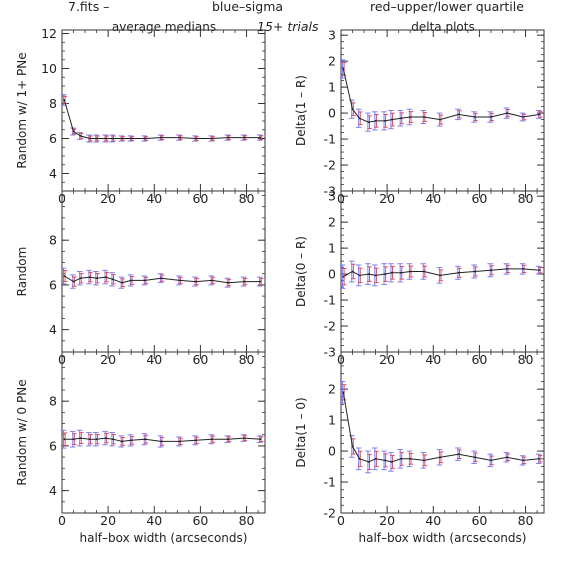 The width and height of the screenshot is (574, 574). What do you see at coordinates (62, 520) in the screenshot?
I see `x-tick-label: 0` at bounding box center [62, 520].